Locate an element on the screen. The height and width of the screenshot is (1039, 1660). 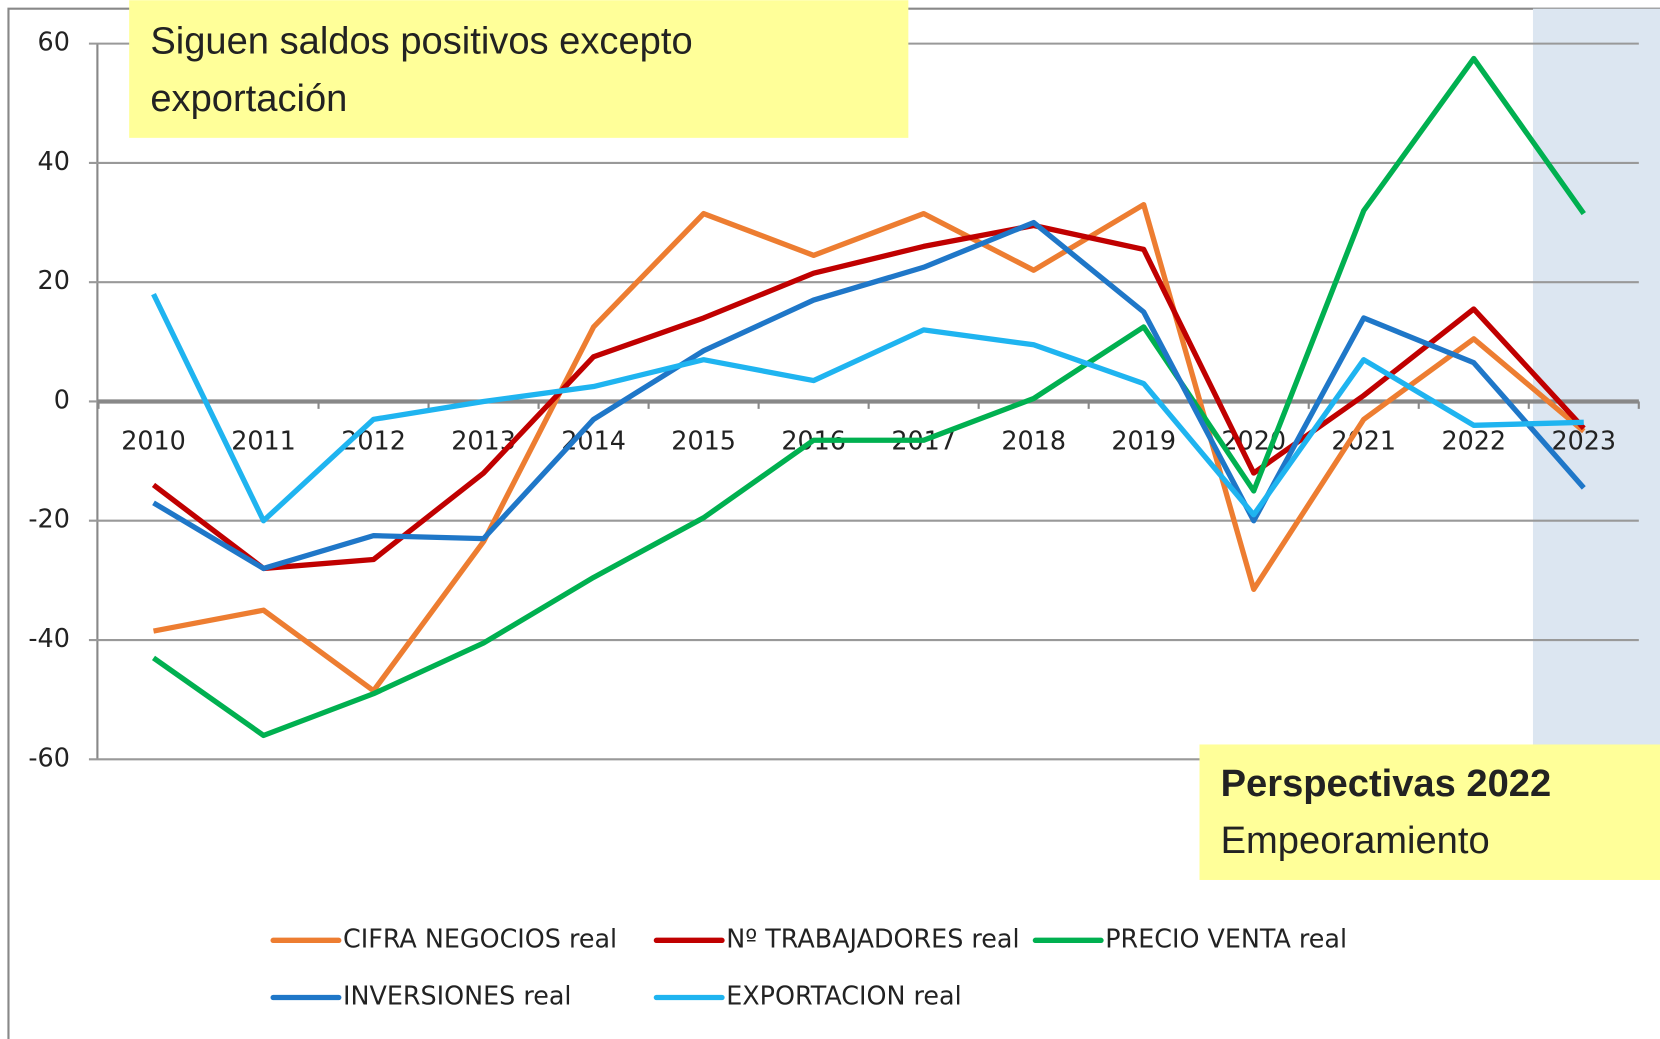
y-tick-label: -40 is located at coordinates (48, 638).